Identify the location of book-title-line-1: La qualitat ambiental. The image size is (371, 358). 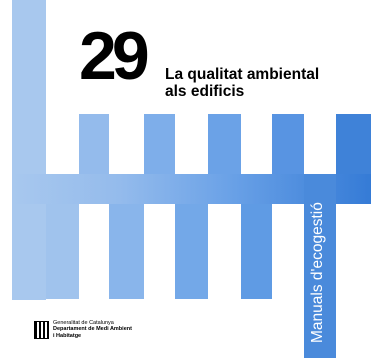
(242, 74).